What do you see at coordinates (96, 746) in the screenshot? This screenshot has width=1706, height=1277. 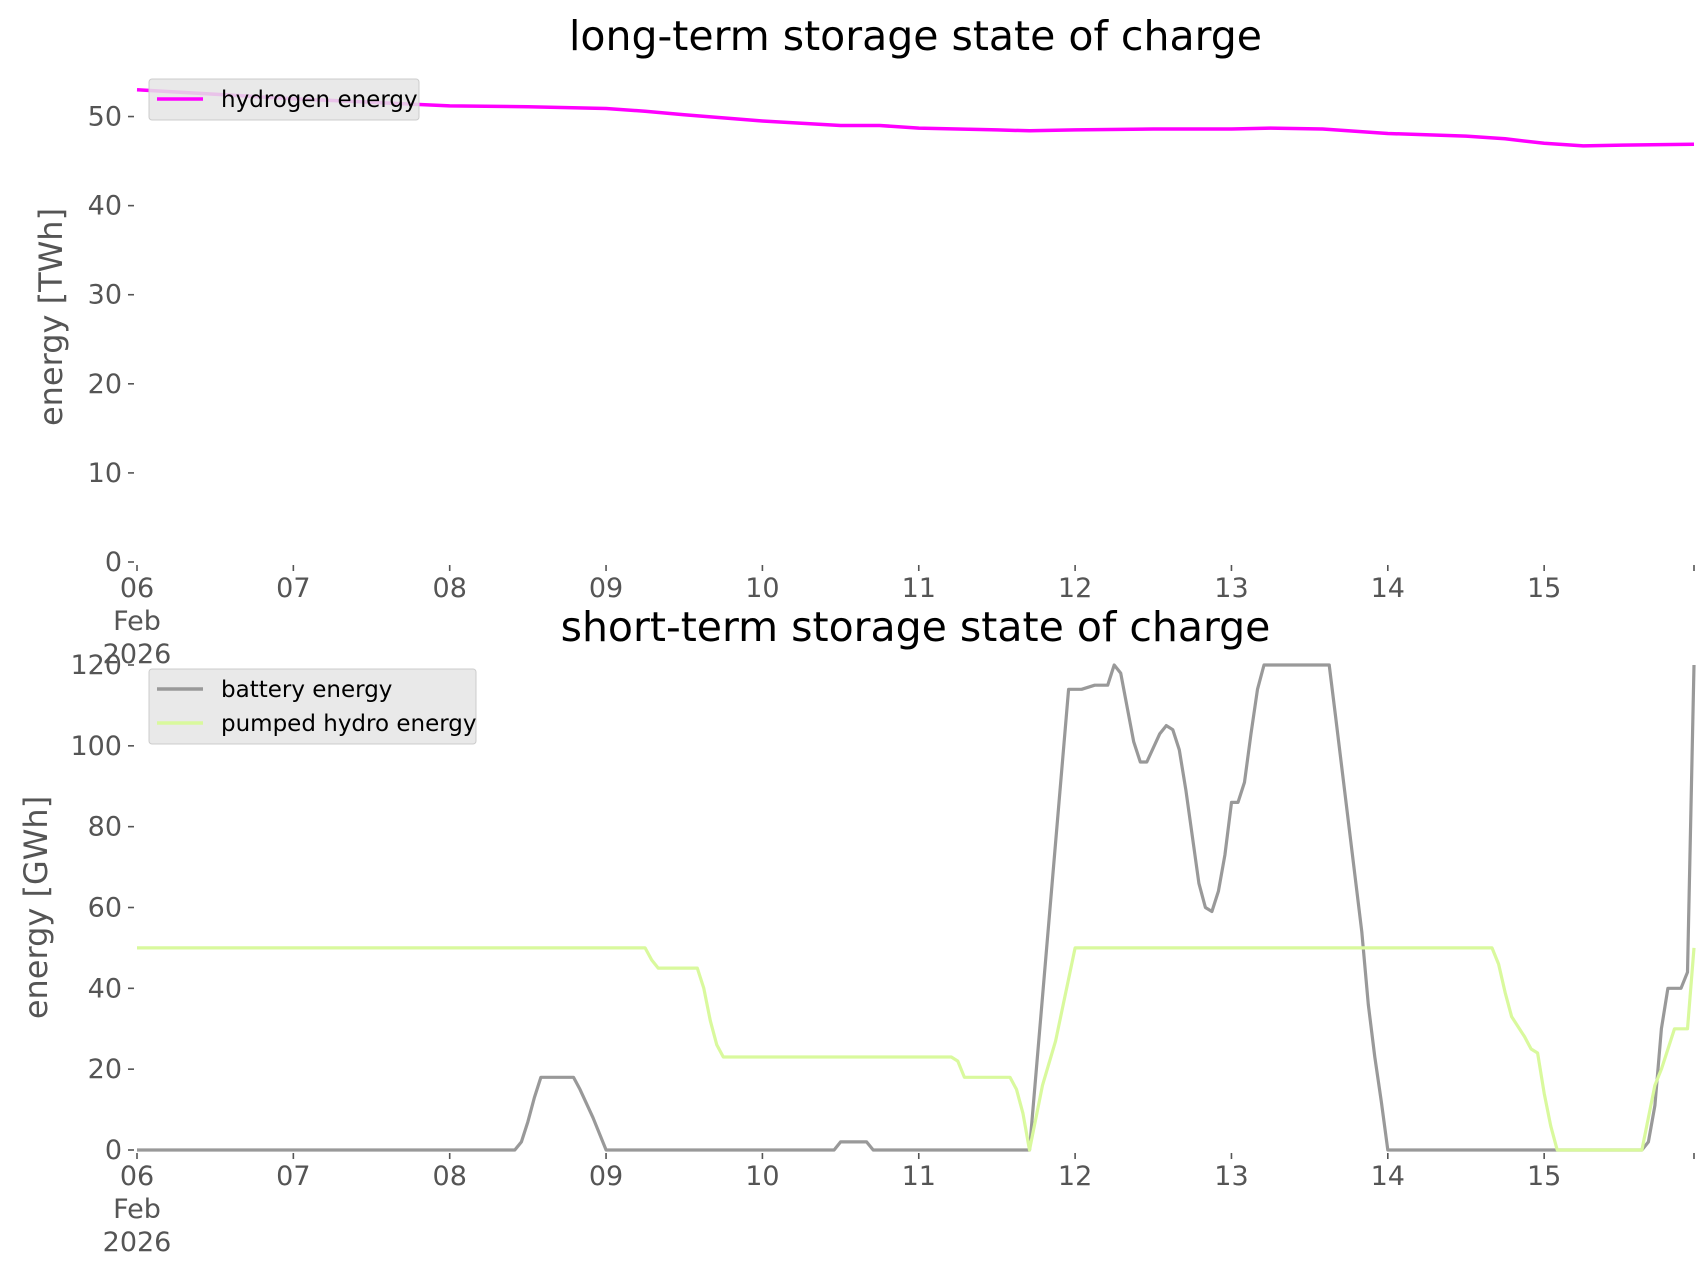 I see `y-tick-label: 100` at bounding box center [96, 746].